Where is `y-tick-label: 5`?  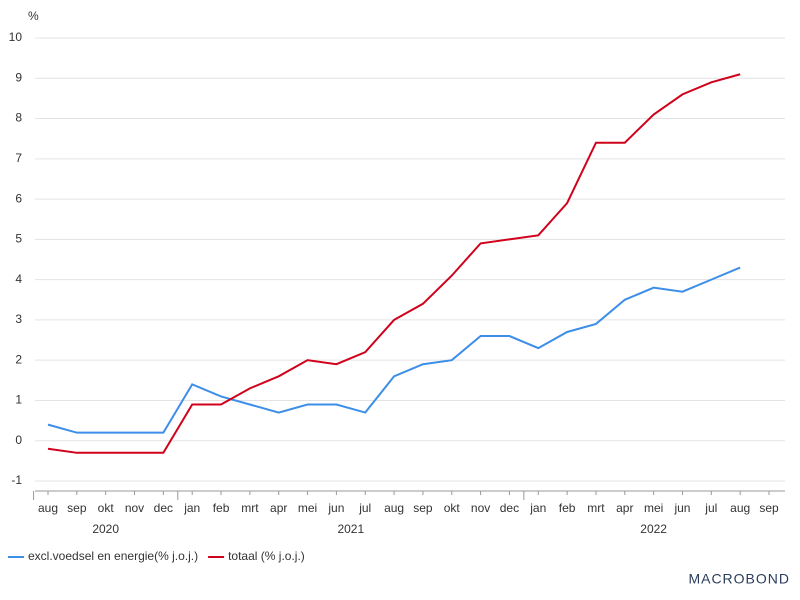 y-tick-label: 5 is located at coordinates (18, 239).